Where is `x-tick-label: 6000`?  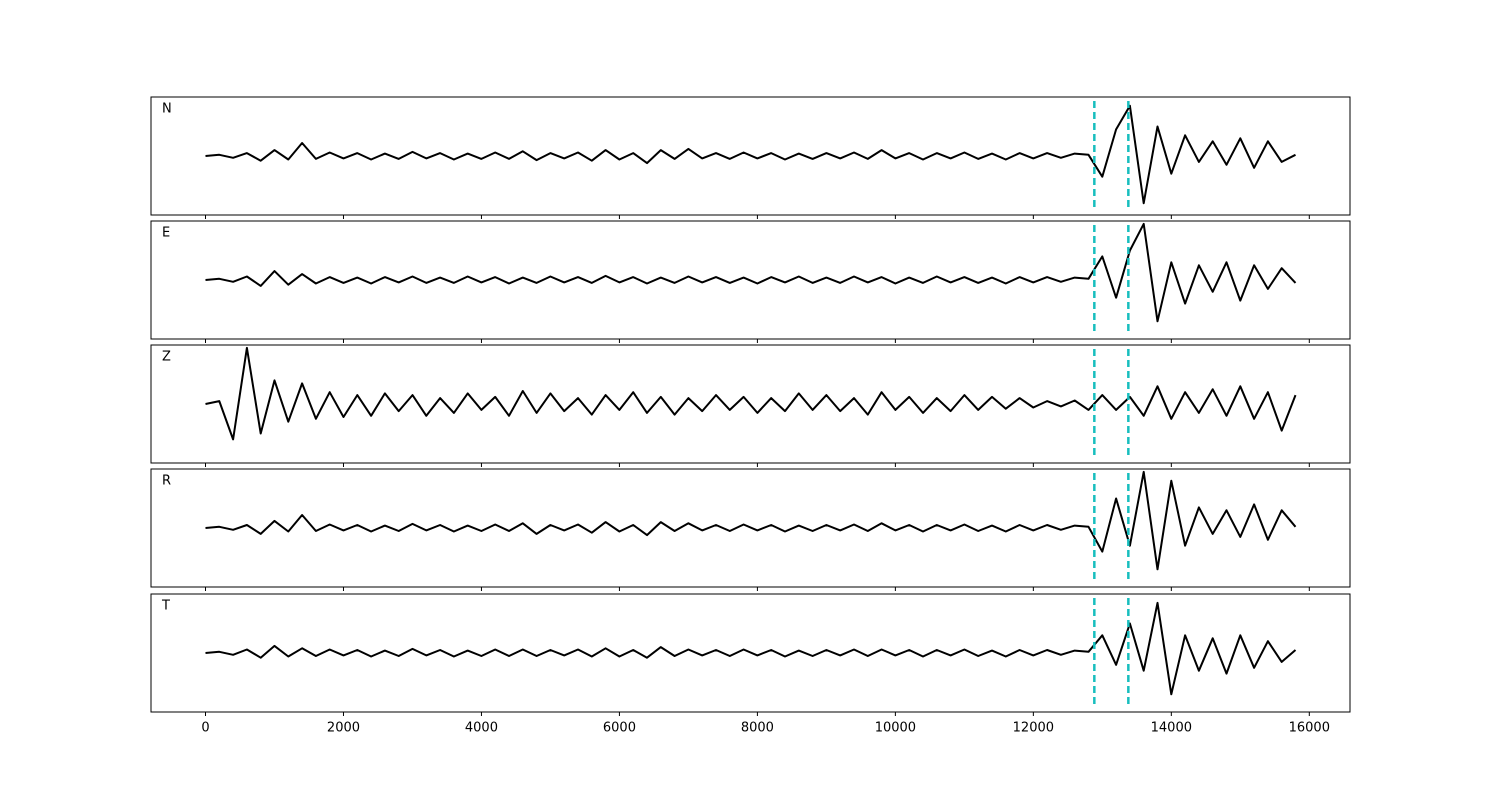
x-tick-label: 6000 is located at coordinates (619, 728).